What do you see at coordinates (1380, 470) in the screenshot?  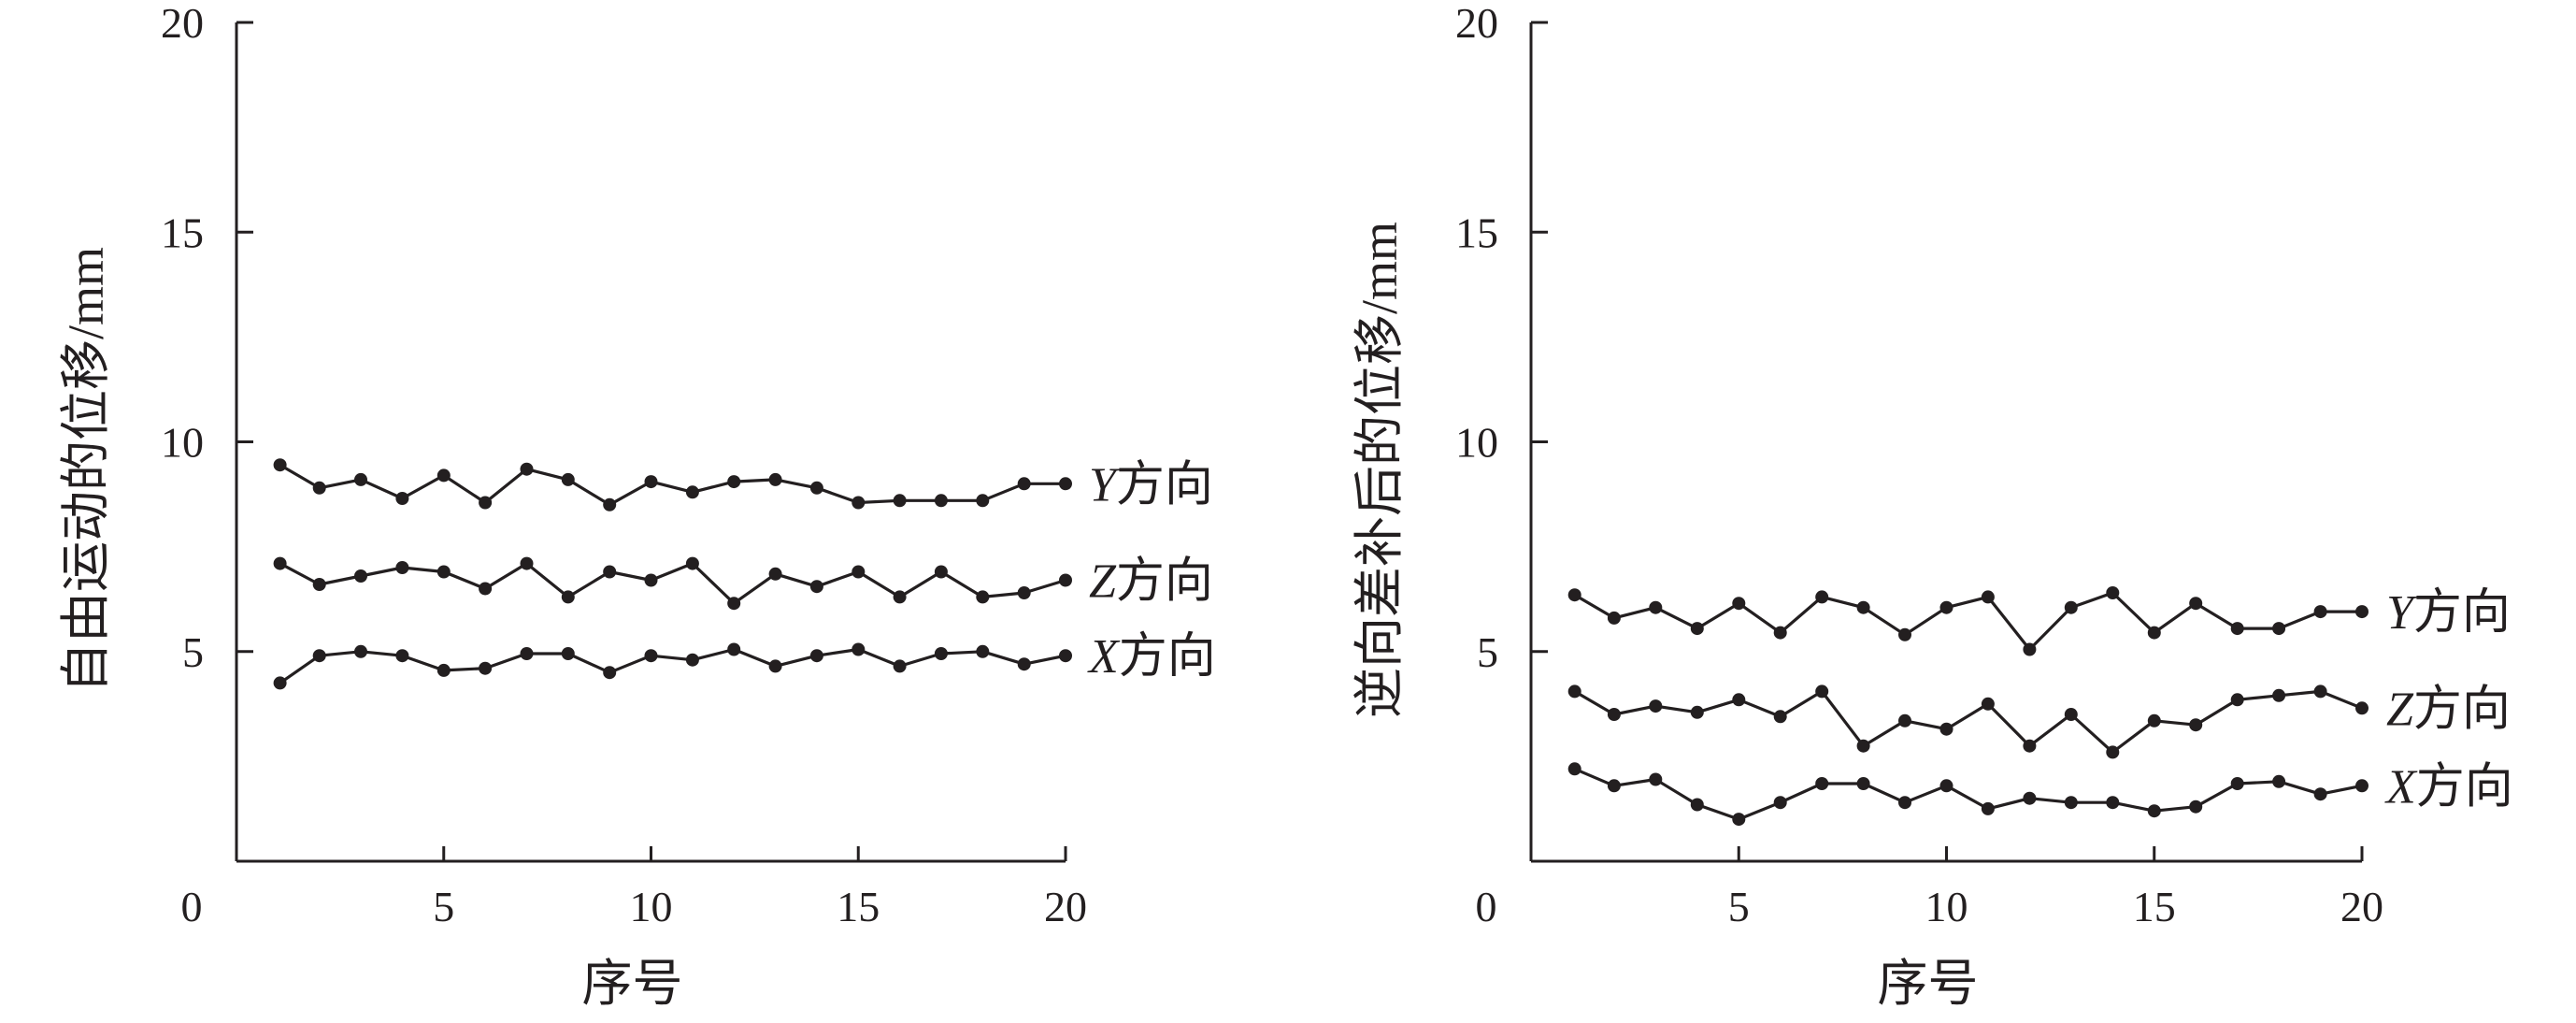 I see `y-axis-label: 逆向差补后的位移/mm` at bounding box center [1380, 470].